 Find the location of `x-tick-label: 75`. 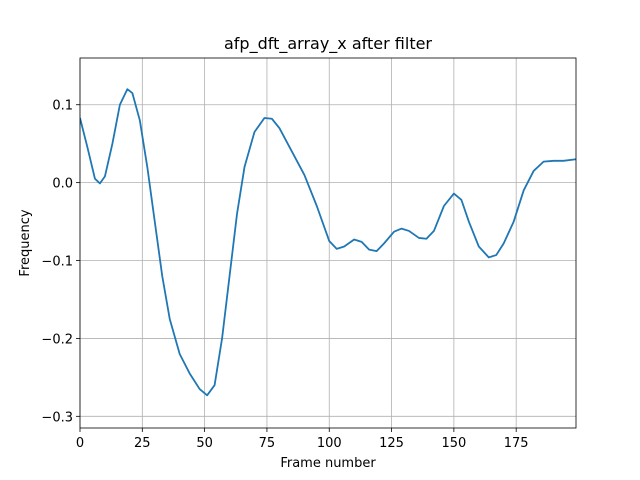

x-tick-label: 75 is located at coordinates (267, 443).